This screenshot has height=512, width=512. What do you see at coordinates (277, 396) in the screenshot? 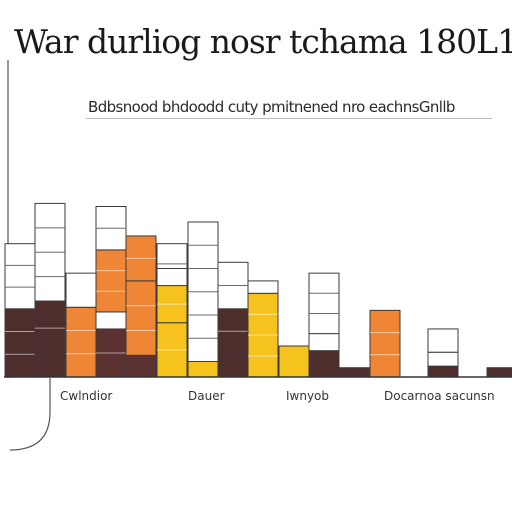
I see `x-tick-labels: Cwlndior Dauer Iwnyob Docarnoa sacunsn` at bounding box center [277, 396].